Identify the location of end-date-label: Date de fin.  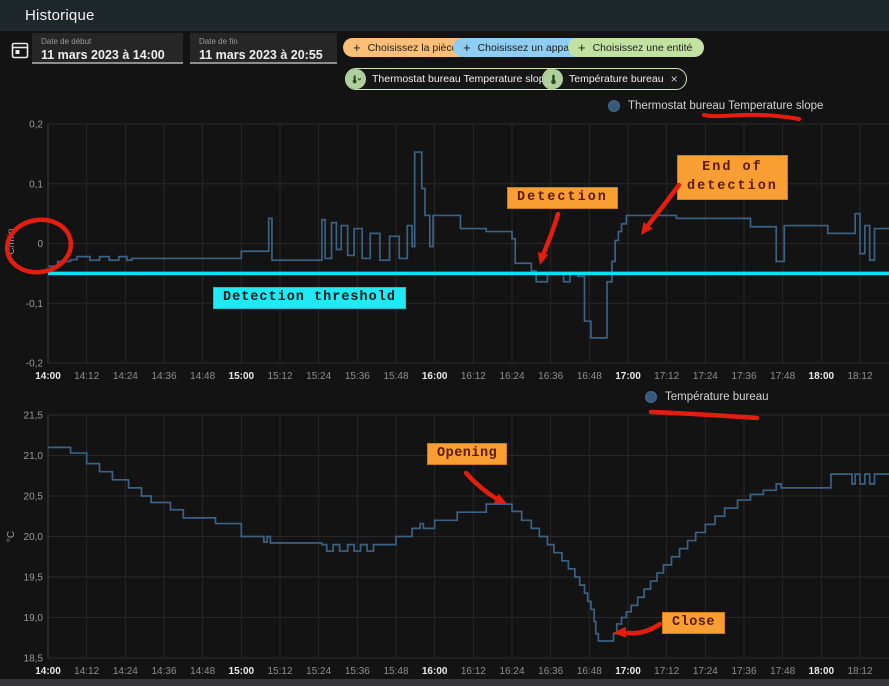
(218, 41).